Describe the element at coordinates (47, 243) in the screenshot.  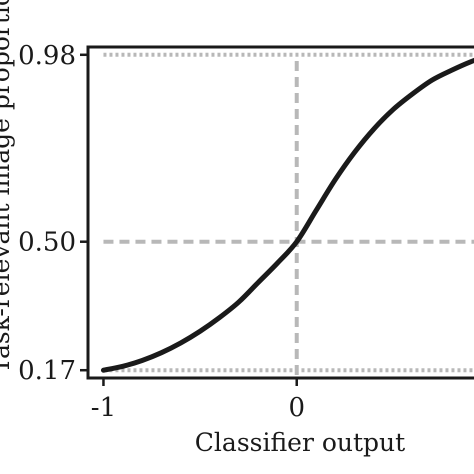
I see `y-tick-label-1: 0.50` at that location.